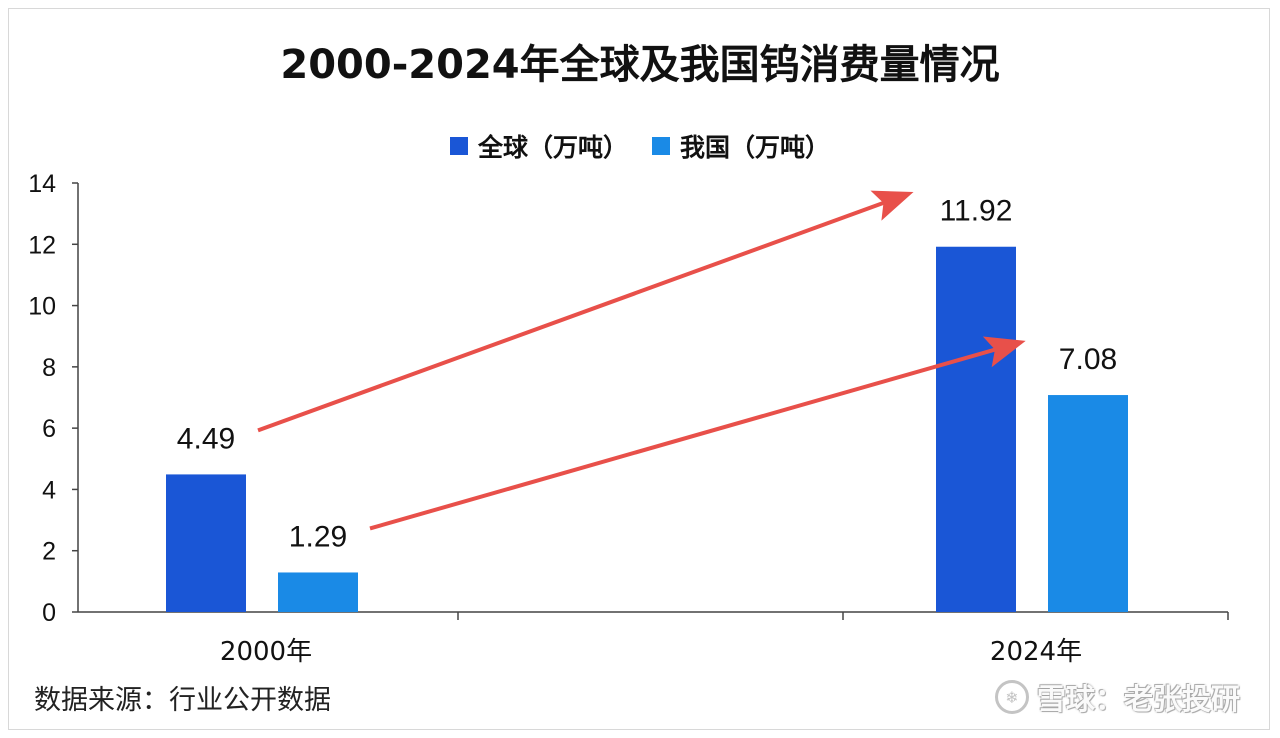 Image resolution: width=1280 pixels, height=738 pixels. What do you see at coordinates (640, 146) in the screenshot?
I see `chart-legend: 全球（万吨） 我国（万吨）` at bounding box center [640, 146].